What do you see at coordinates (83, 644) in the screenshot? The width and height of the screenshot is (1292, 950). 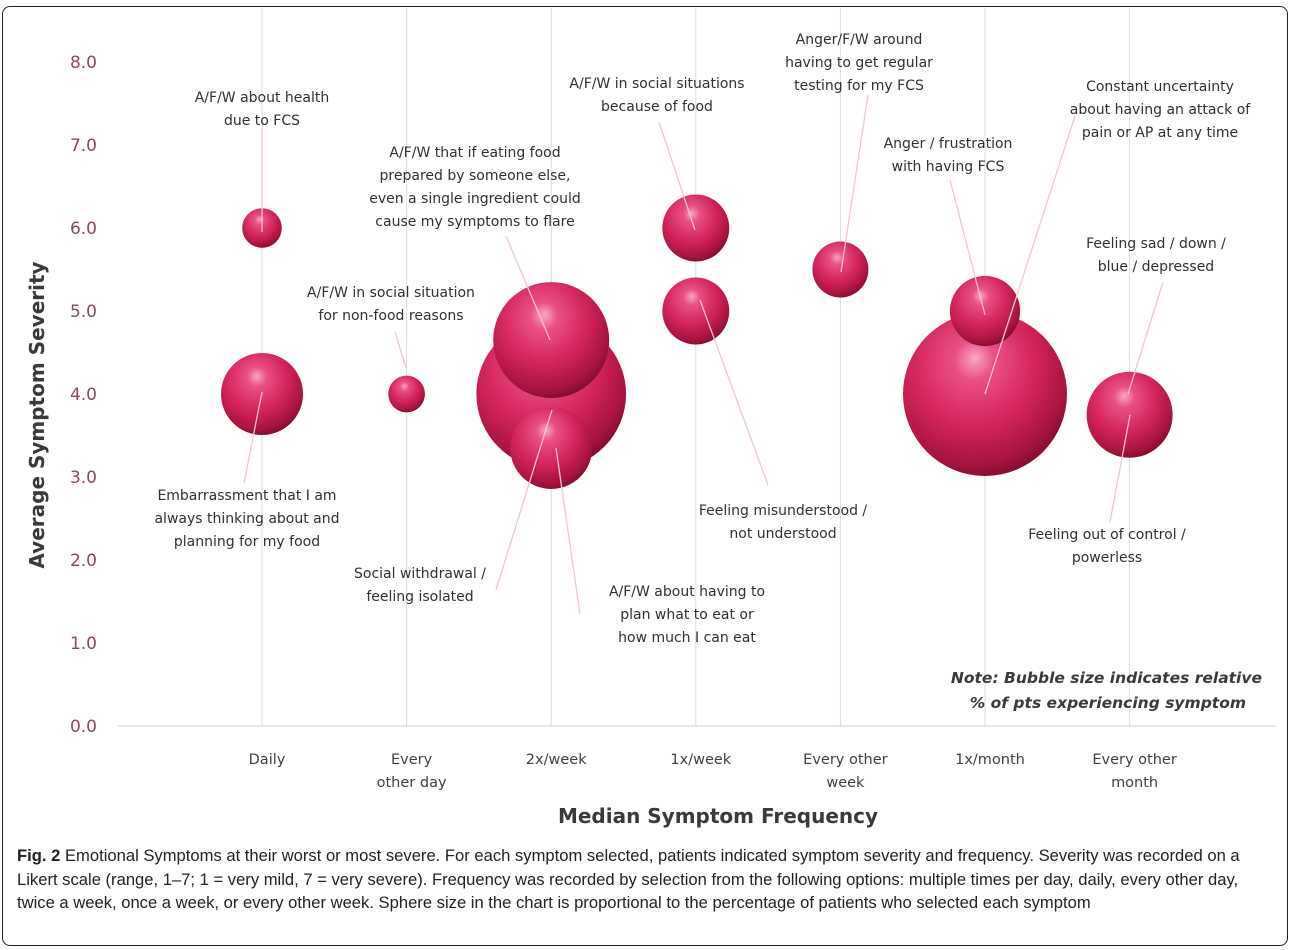 I see `y-tick-label: 1.0` at bounding box center [83, 644].